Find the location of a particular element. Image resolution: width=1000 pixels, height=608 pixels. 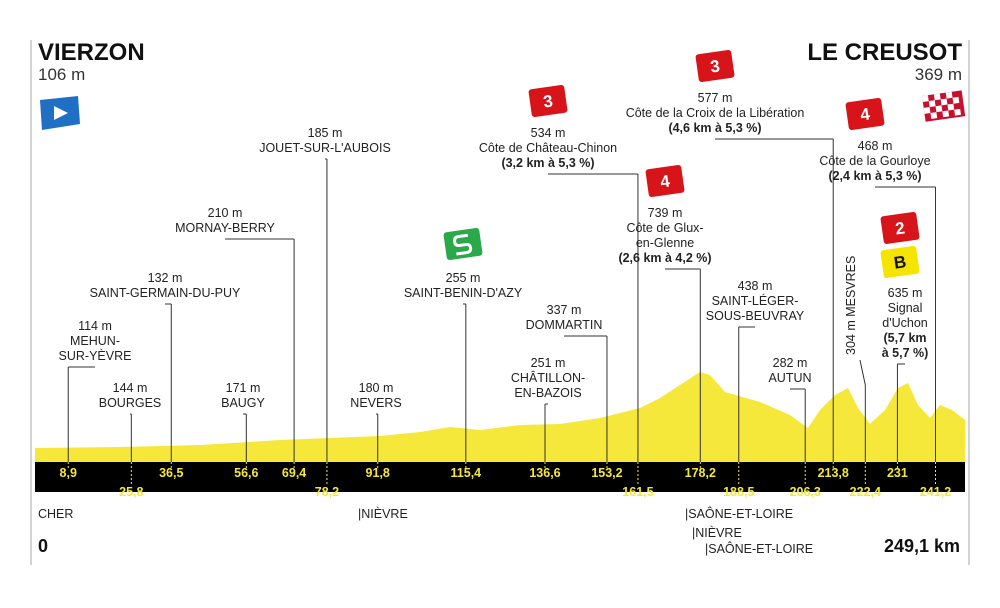

waypoint-label: 438 m is located at coordinates (755, 286).